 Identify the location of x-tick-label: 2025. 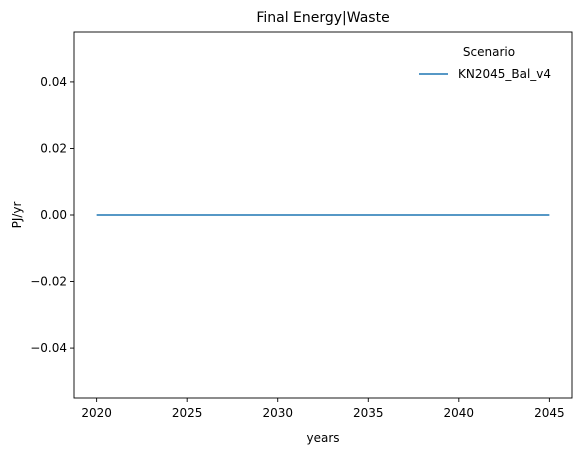
(187, 413).